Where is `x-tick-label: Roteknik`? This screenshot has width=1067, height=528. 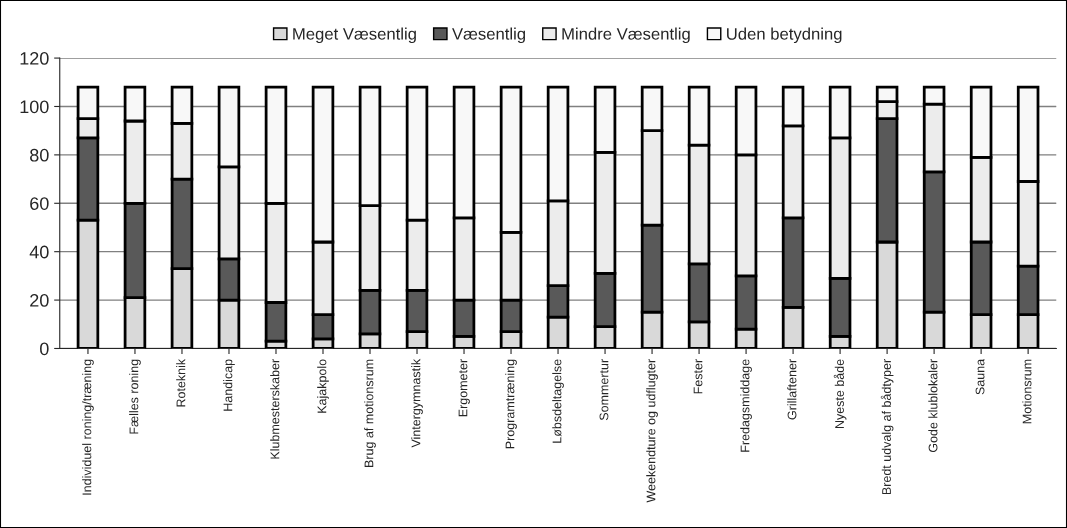
x-tick-label: Roteknik is located at coordinates (181, 382).